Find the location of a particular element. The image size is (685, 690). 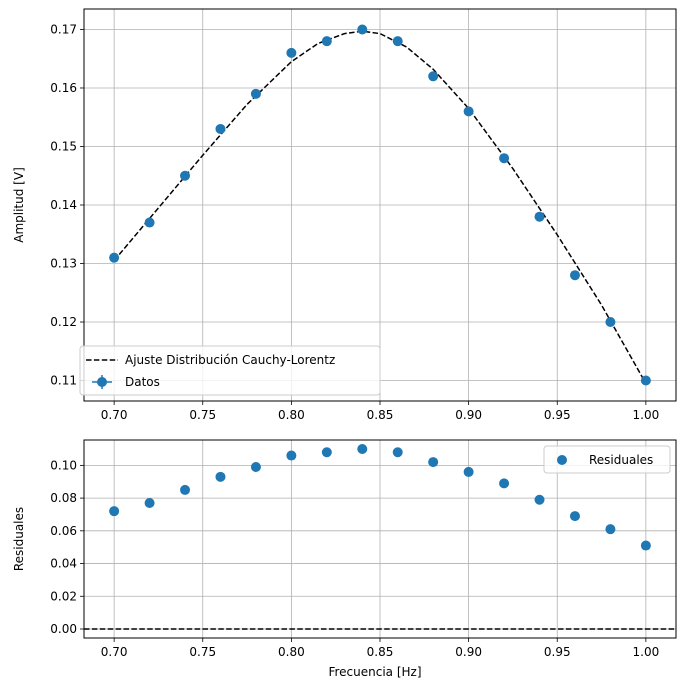

legend-residuals-label: Residuales is located at coordinates (621, 460).